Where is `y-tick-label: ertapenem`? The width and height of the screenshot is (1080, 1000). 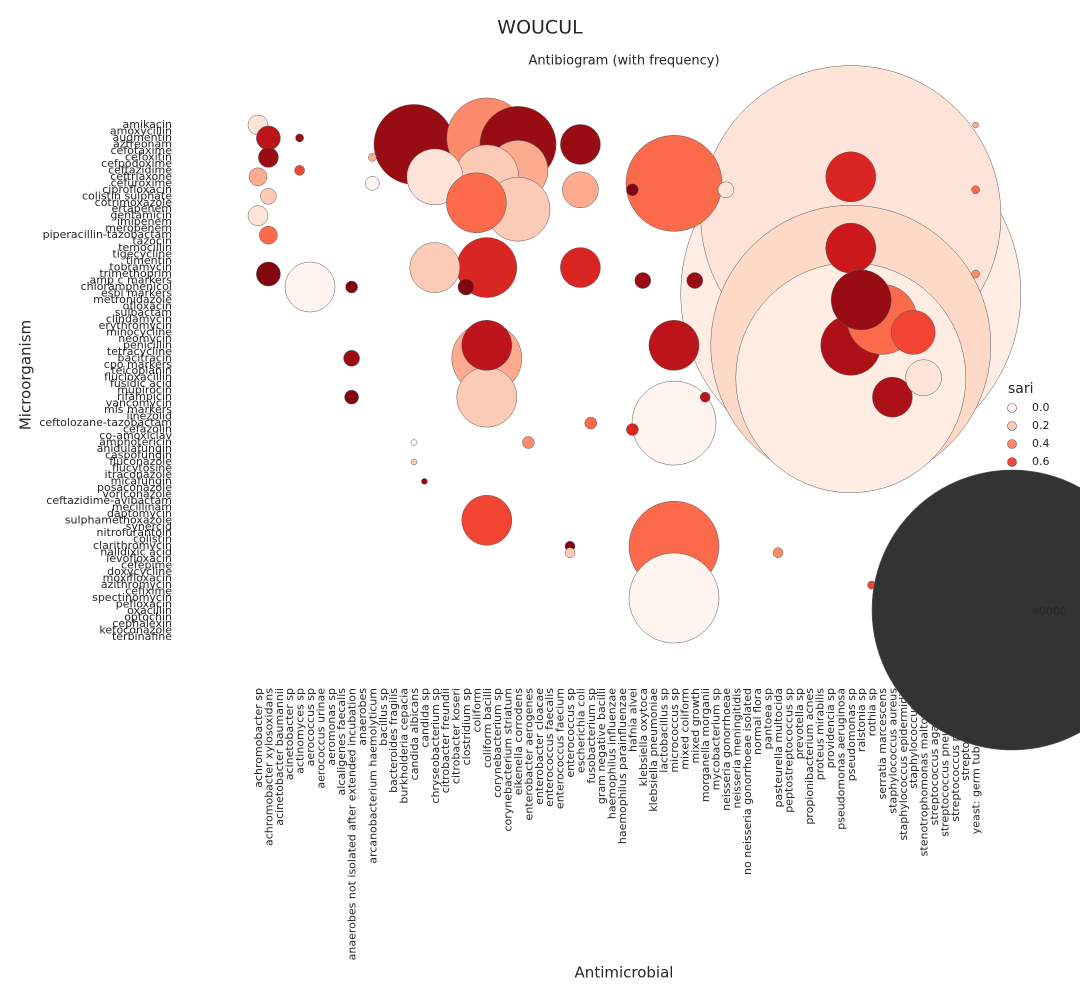
y-tick-label: ertapenem is located at coordinates (141, 208).